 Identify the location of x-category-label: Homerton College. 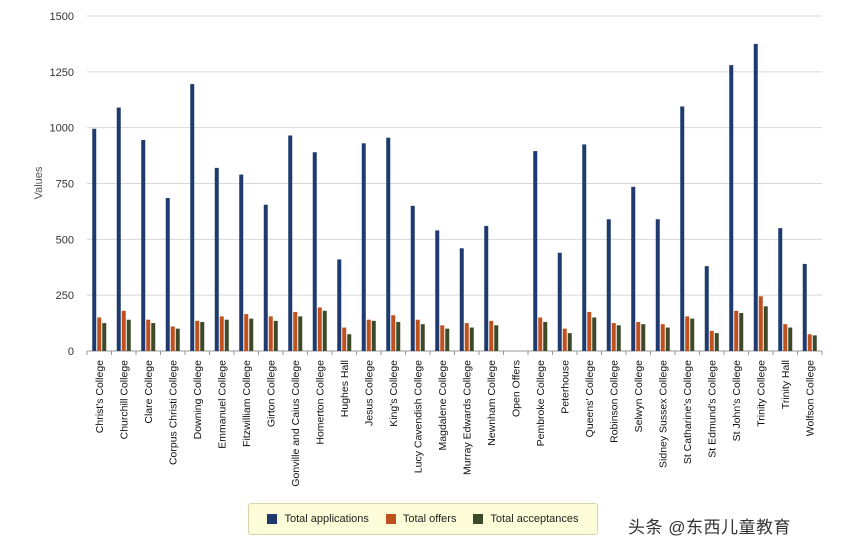
(320, 402).